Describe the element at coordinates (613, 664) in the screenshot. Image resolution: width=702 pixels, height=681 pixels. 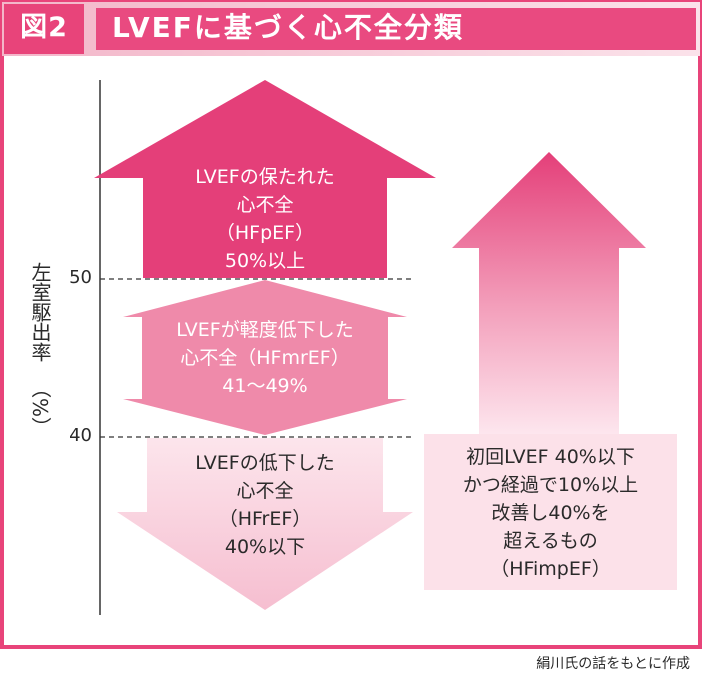
I see `source-note: 絹川氏の話をもとに作成` at that location.